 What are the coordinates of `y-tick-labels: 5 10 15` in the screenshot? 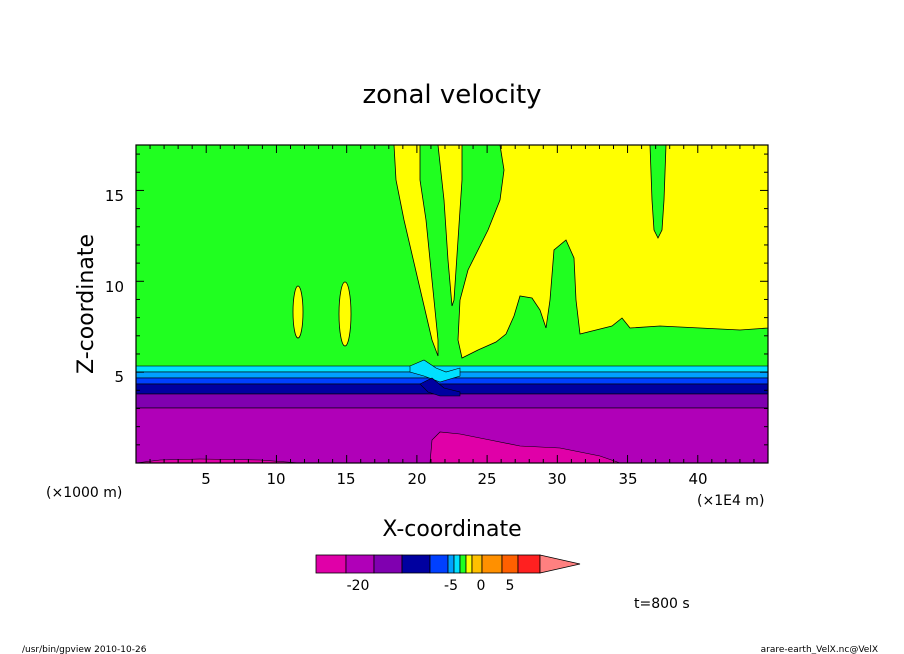 It's located at (114, 286).